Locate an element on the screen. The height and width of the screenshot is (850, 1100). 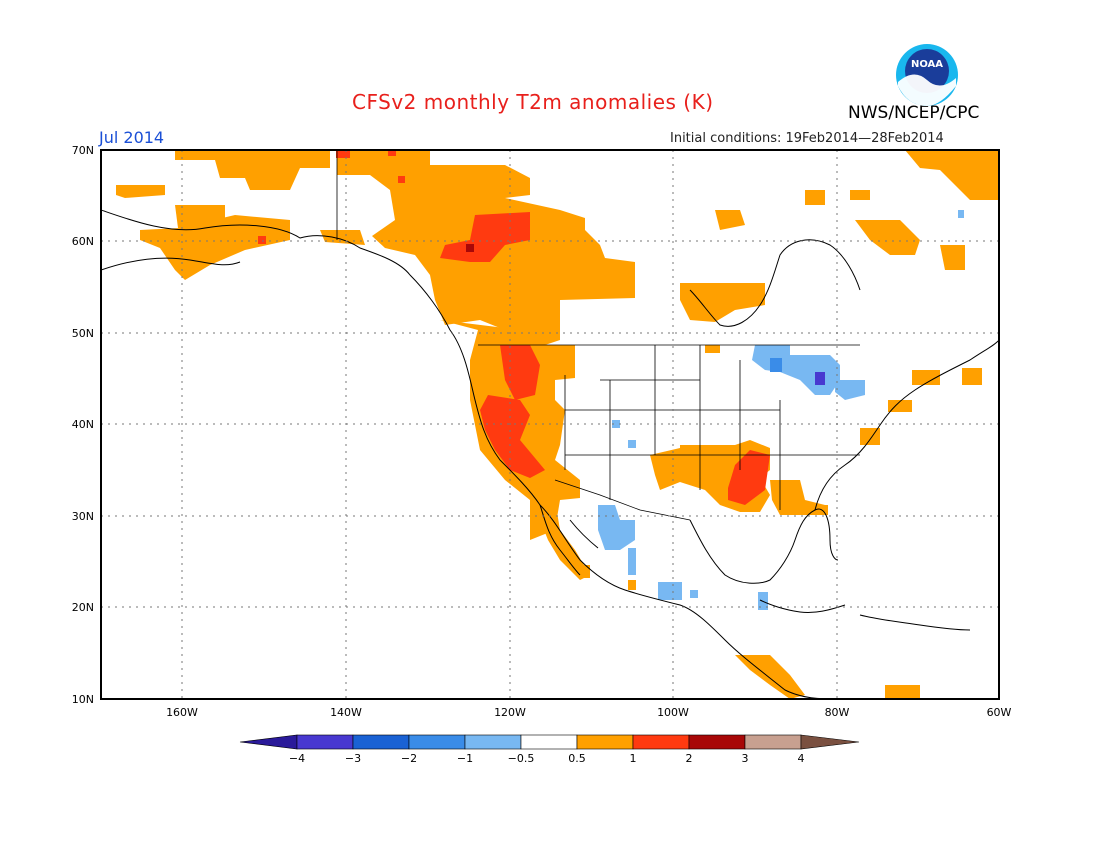
colorbar-tick-label: 2 is located at coordinates (689, 758).